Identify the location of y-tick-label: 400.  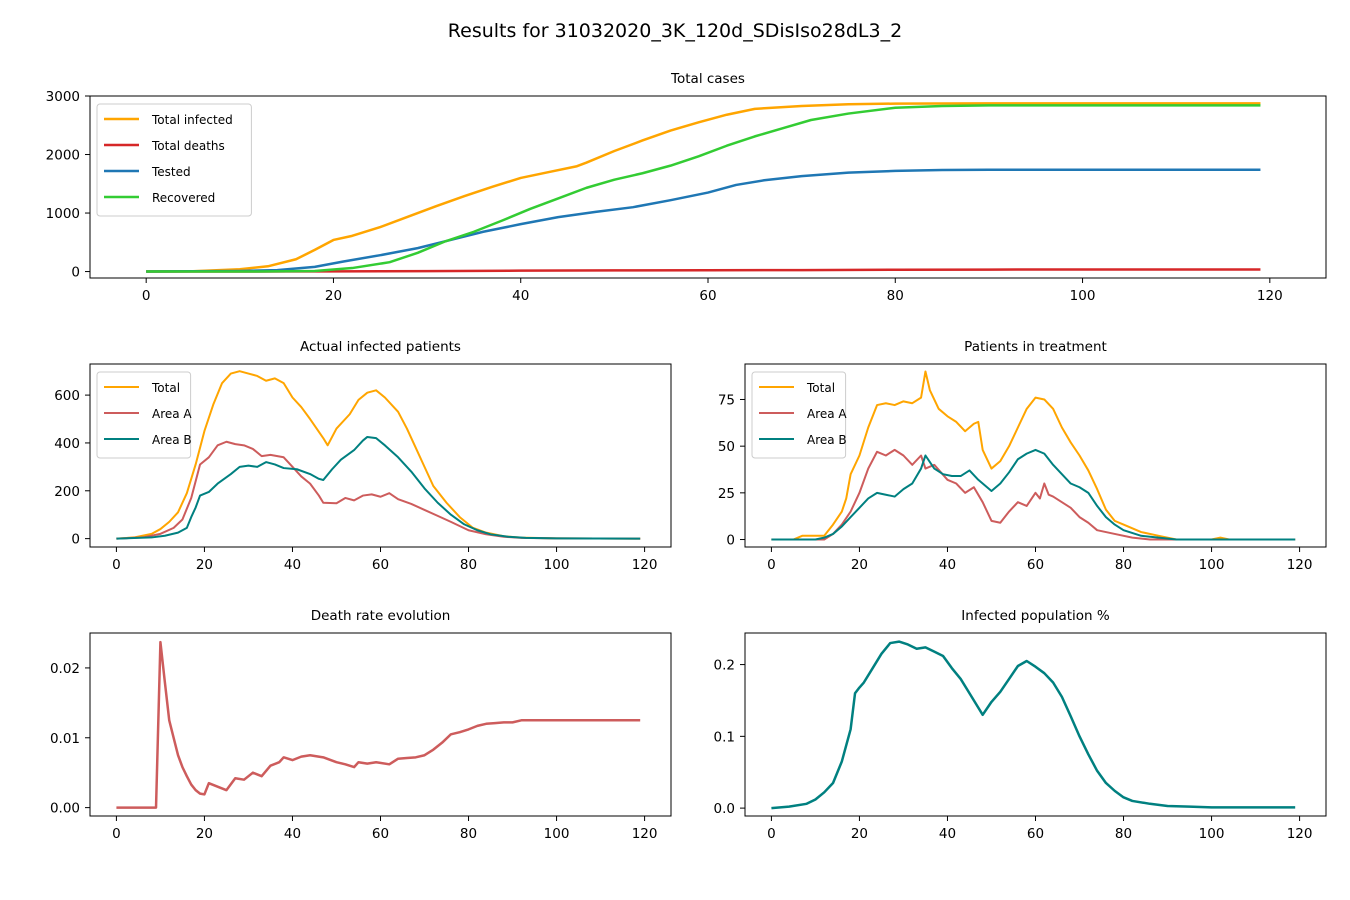
(67, 444).